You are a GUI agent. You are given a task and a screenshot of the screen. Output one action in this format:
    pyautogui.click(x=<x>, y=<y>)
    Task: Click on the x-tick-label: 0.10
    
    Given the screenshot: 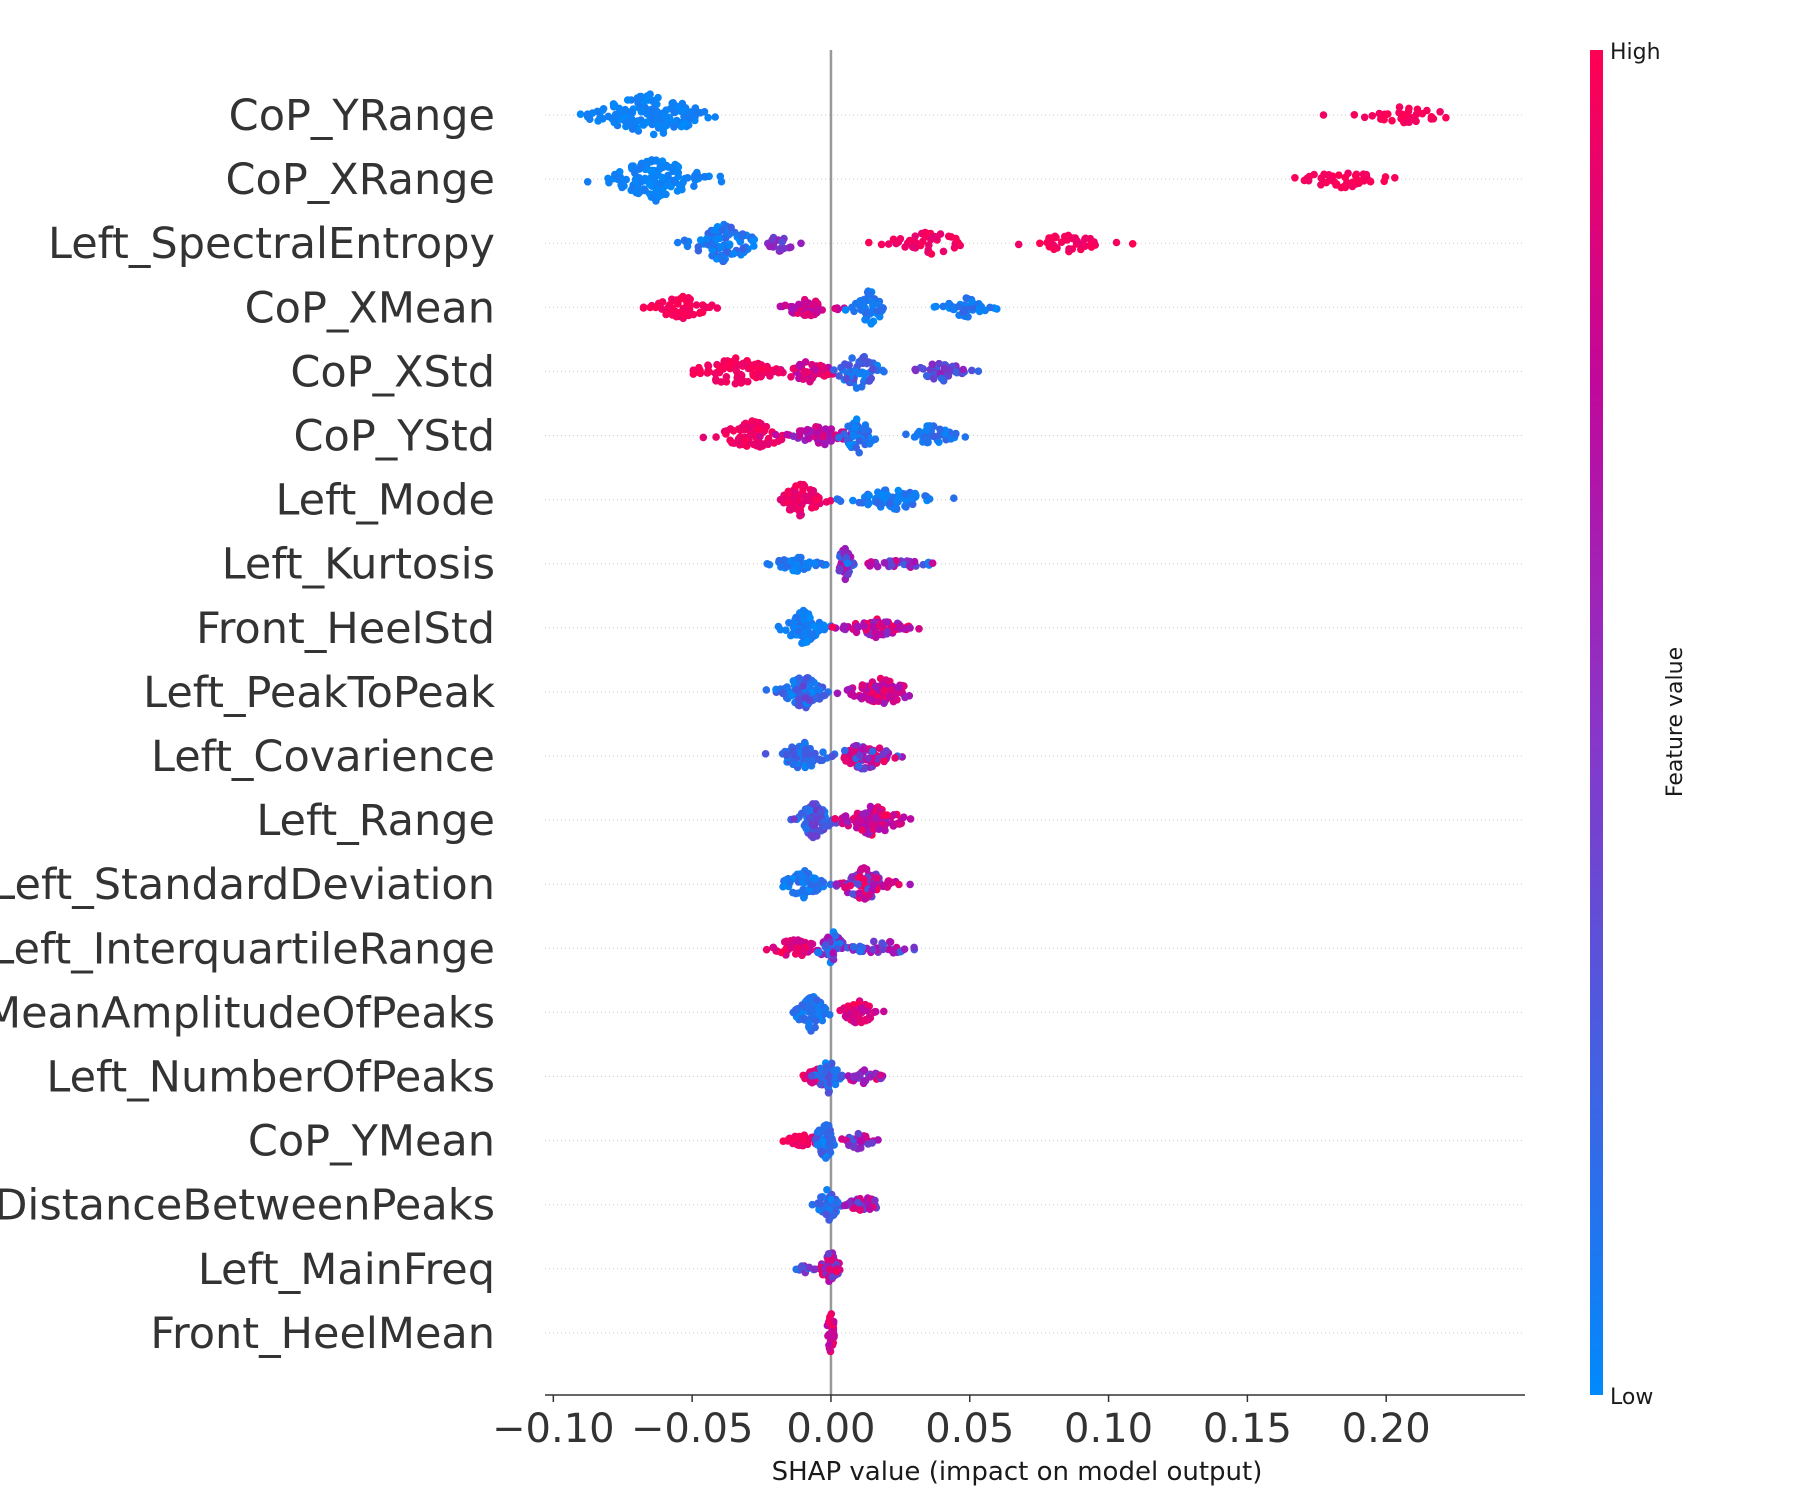 What is the action you would take?
    pyautogui.click(x=1108, y=1429)
    